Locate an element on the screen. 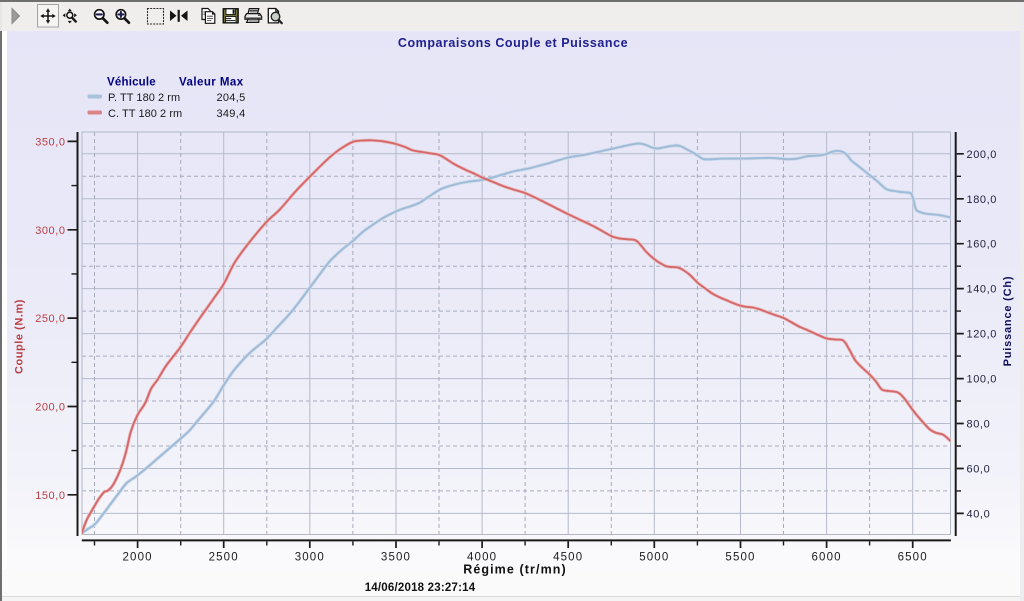 The height and width of the screenshot is (601, 1024). svg-text: Véhicule is located at coordinates (131, 83).